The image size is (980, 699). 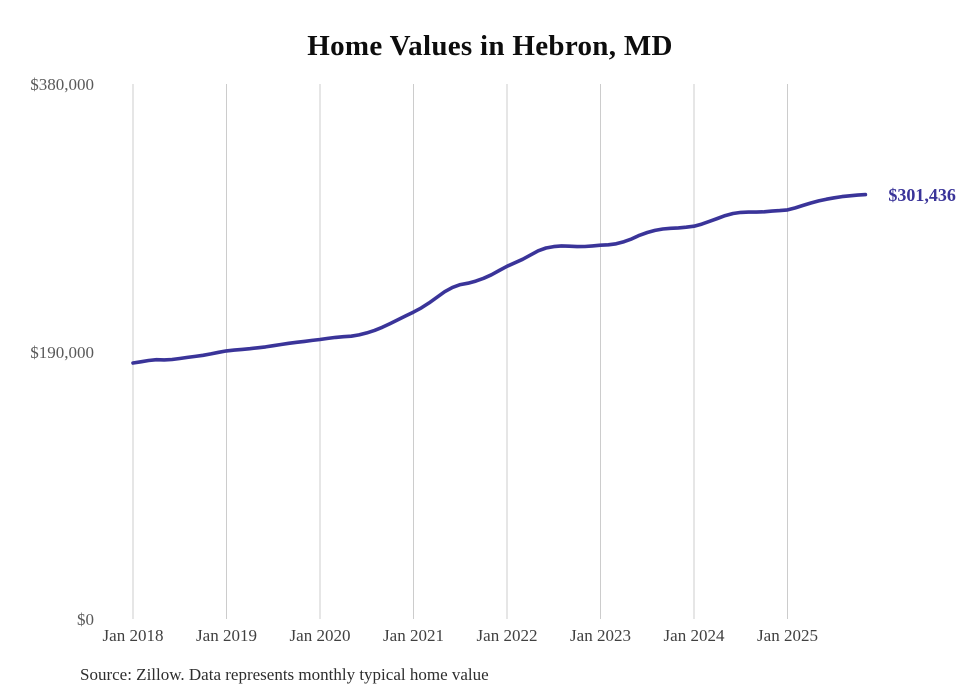 I want to click on y-tick-label: $0, so click(x=85, y=619).